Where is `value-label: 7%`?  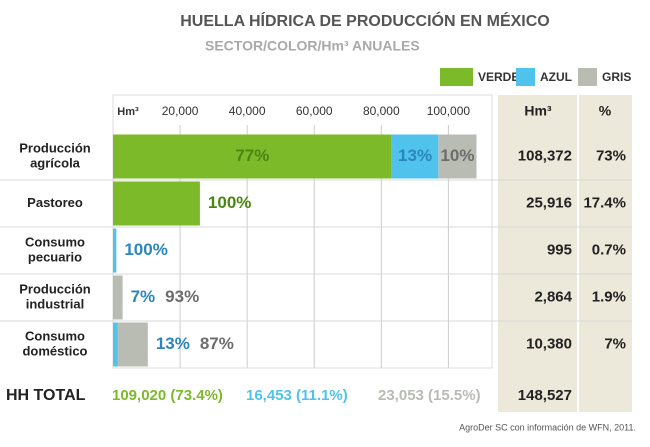 value-label: 7% is located at coordinates (143, 296).